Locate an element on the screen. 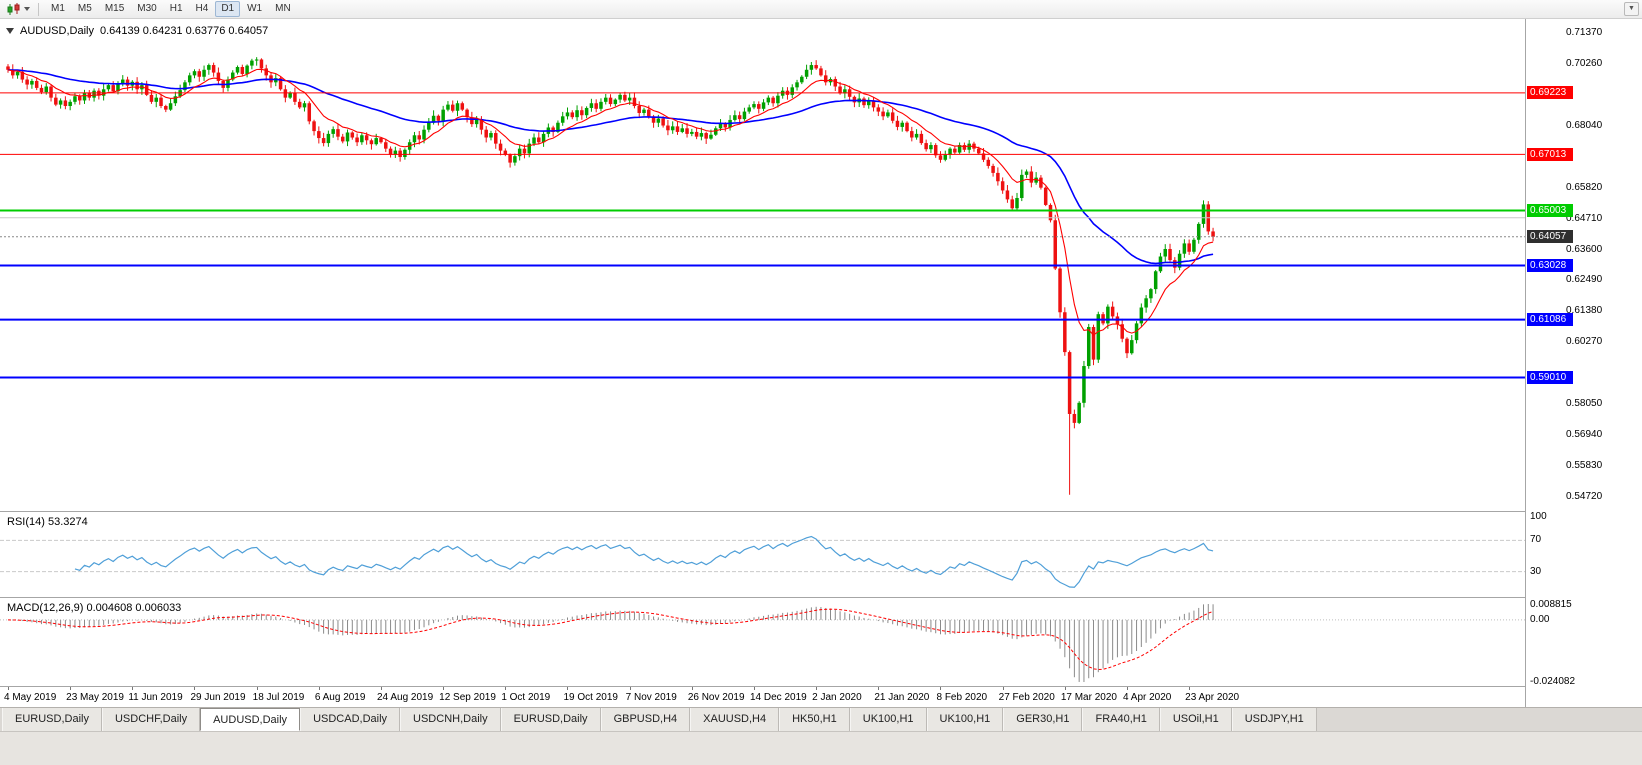 This screenshot has width=1642, height=765. chart-tab-xauusd-h4: XAUUSD,H4 is located at coordinates (735, 719).